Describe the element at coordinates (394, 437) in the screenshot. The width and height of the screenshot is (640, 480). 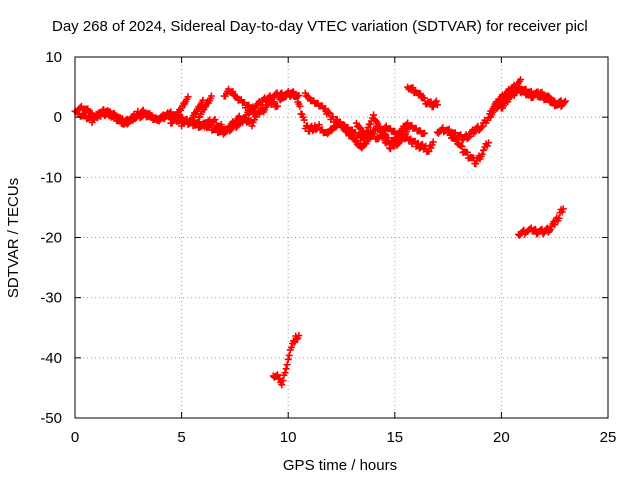
I see `x-tick-label: 15` at that location.